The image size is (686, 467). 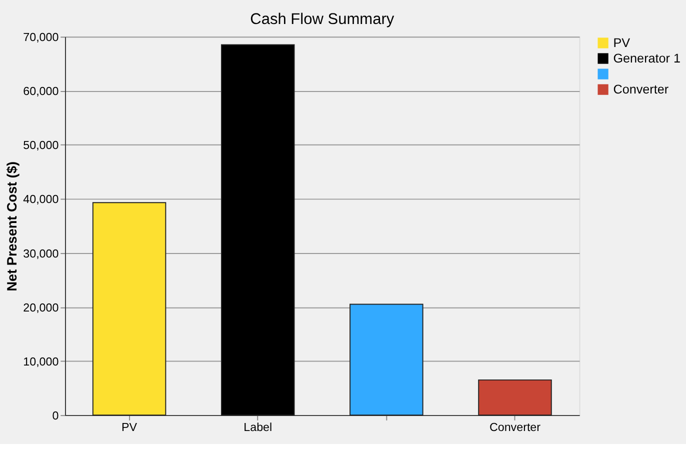 I want to click on y-tick-label: 20,000, so click(x=41, y=307).